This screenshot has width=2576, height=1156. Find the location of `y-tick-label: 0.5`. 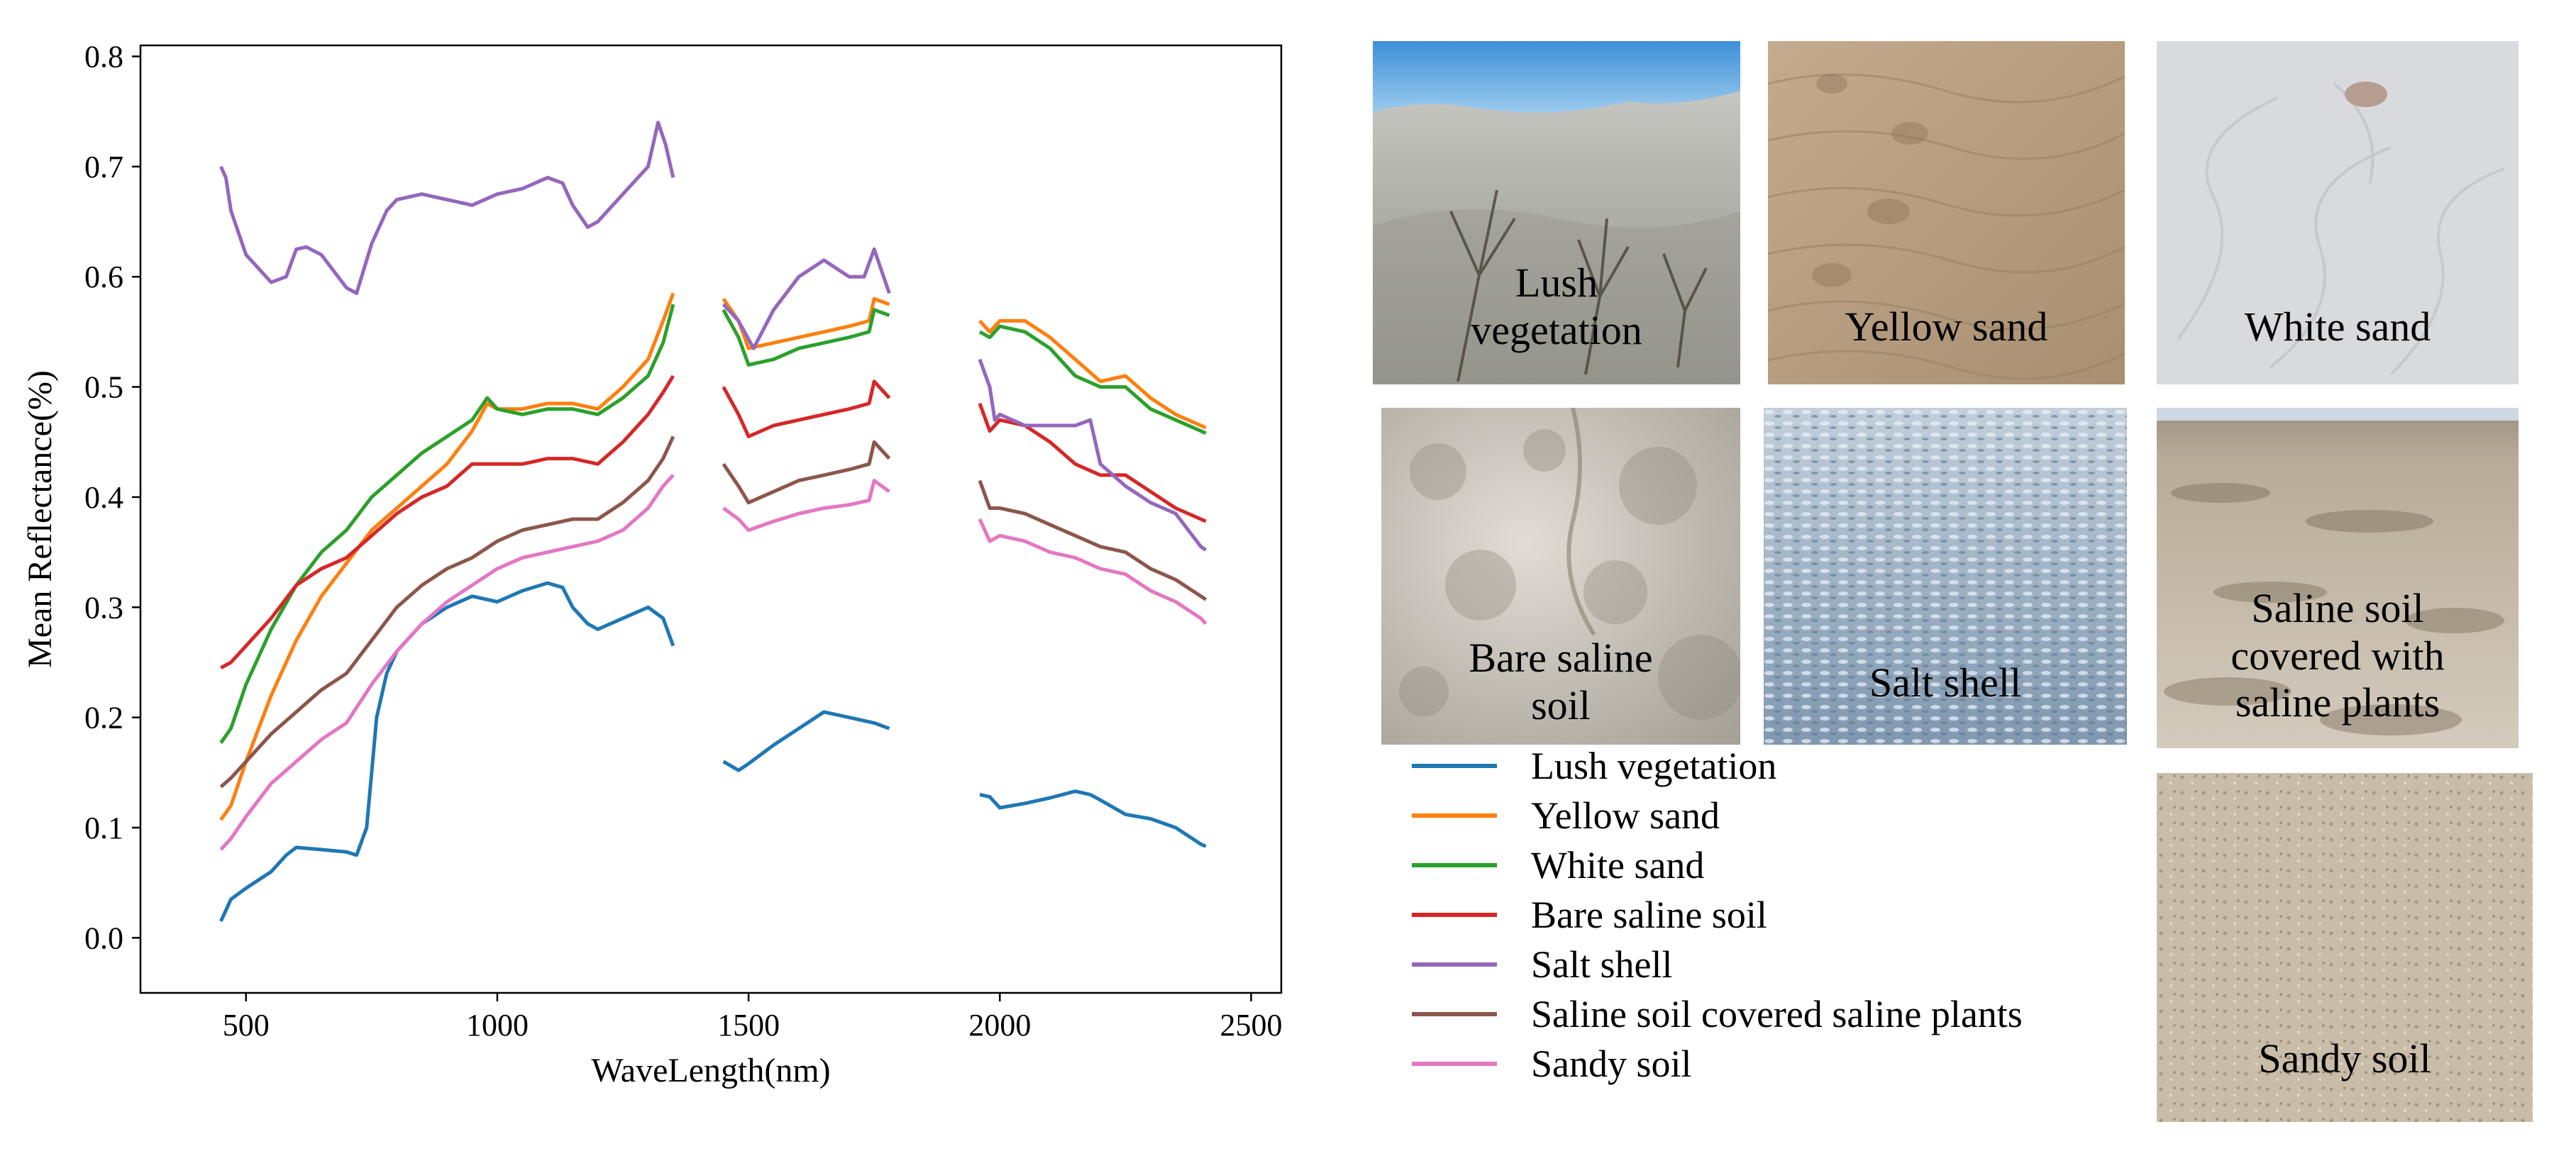

y-tick-label: 0.5 is located at coordinates (103, 387).